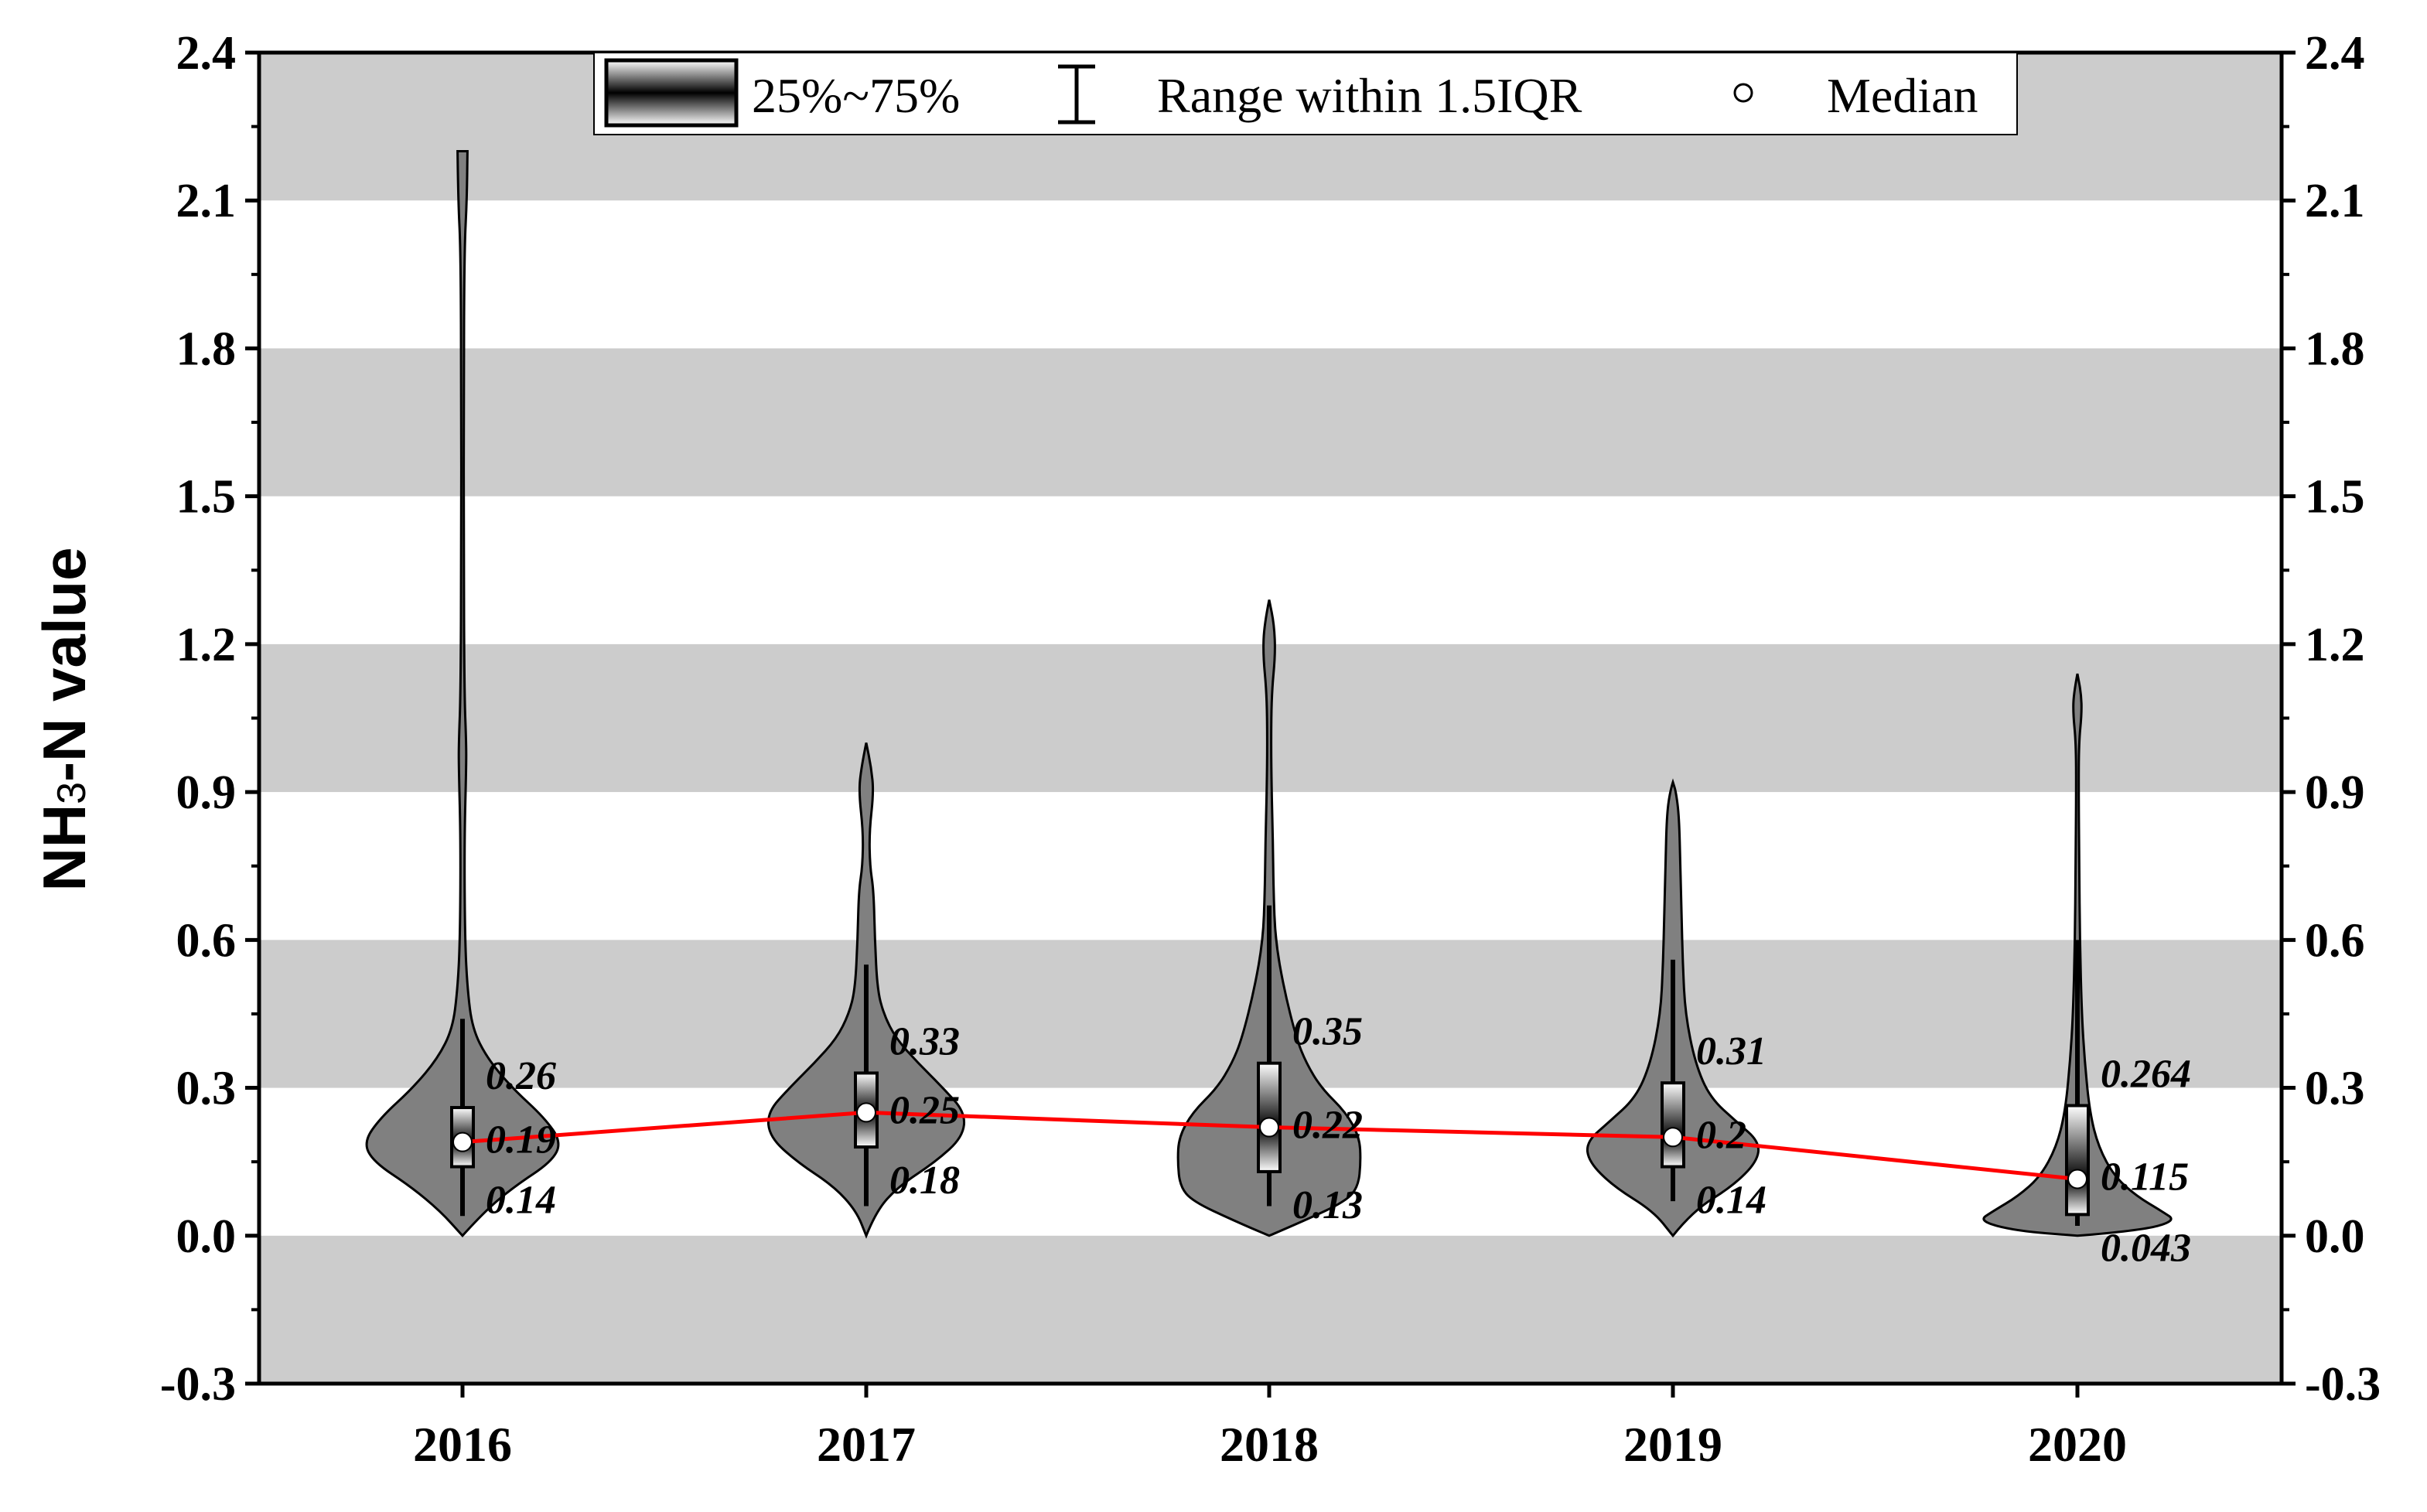 The height and width of the screenshot is (1512, 2427). I want to click on legend-range-label: Range within 1.5IQR, so click(1369, 95).